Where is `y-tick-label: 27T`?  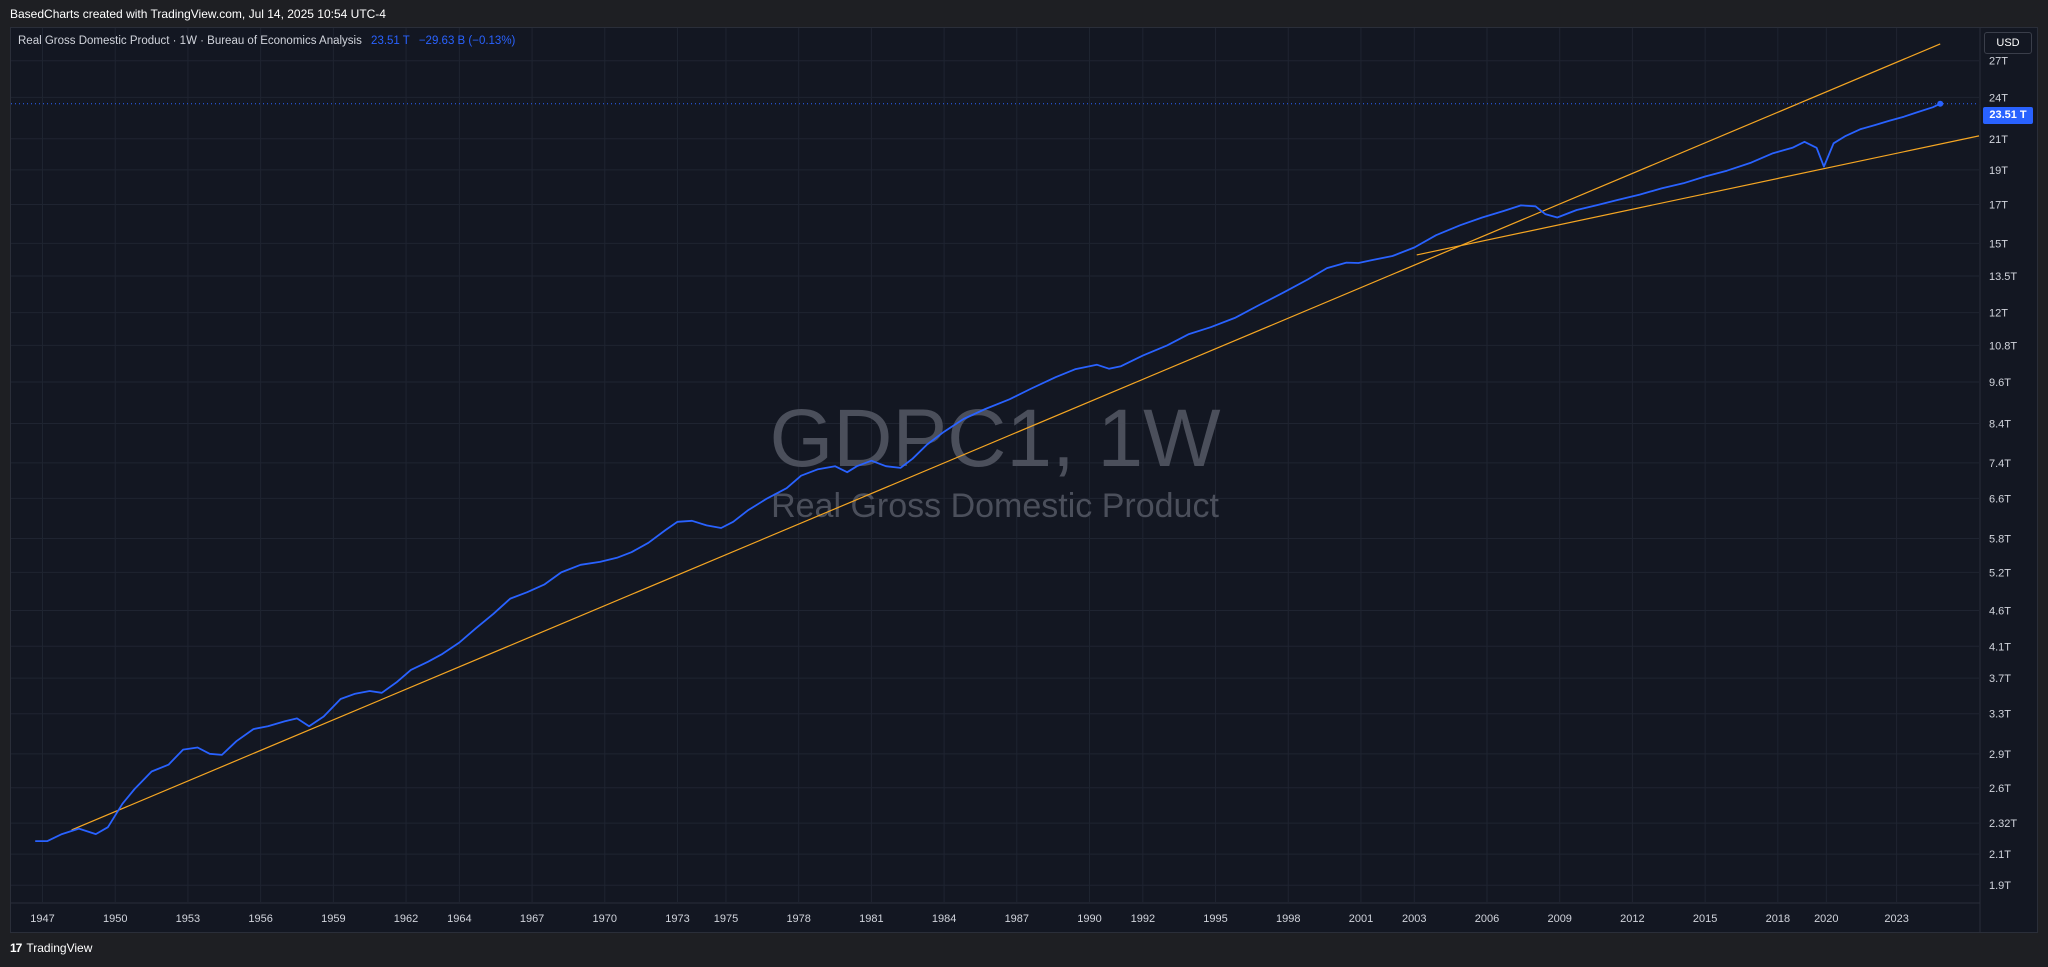
y-tick-label: 27T is located at coordinates (1998, 62).